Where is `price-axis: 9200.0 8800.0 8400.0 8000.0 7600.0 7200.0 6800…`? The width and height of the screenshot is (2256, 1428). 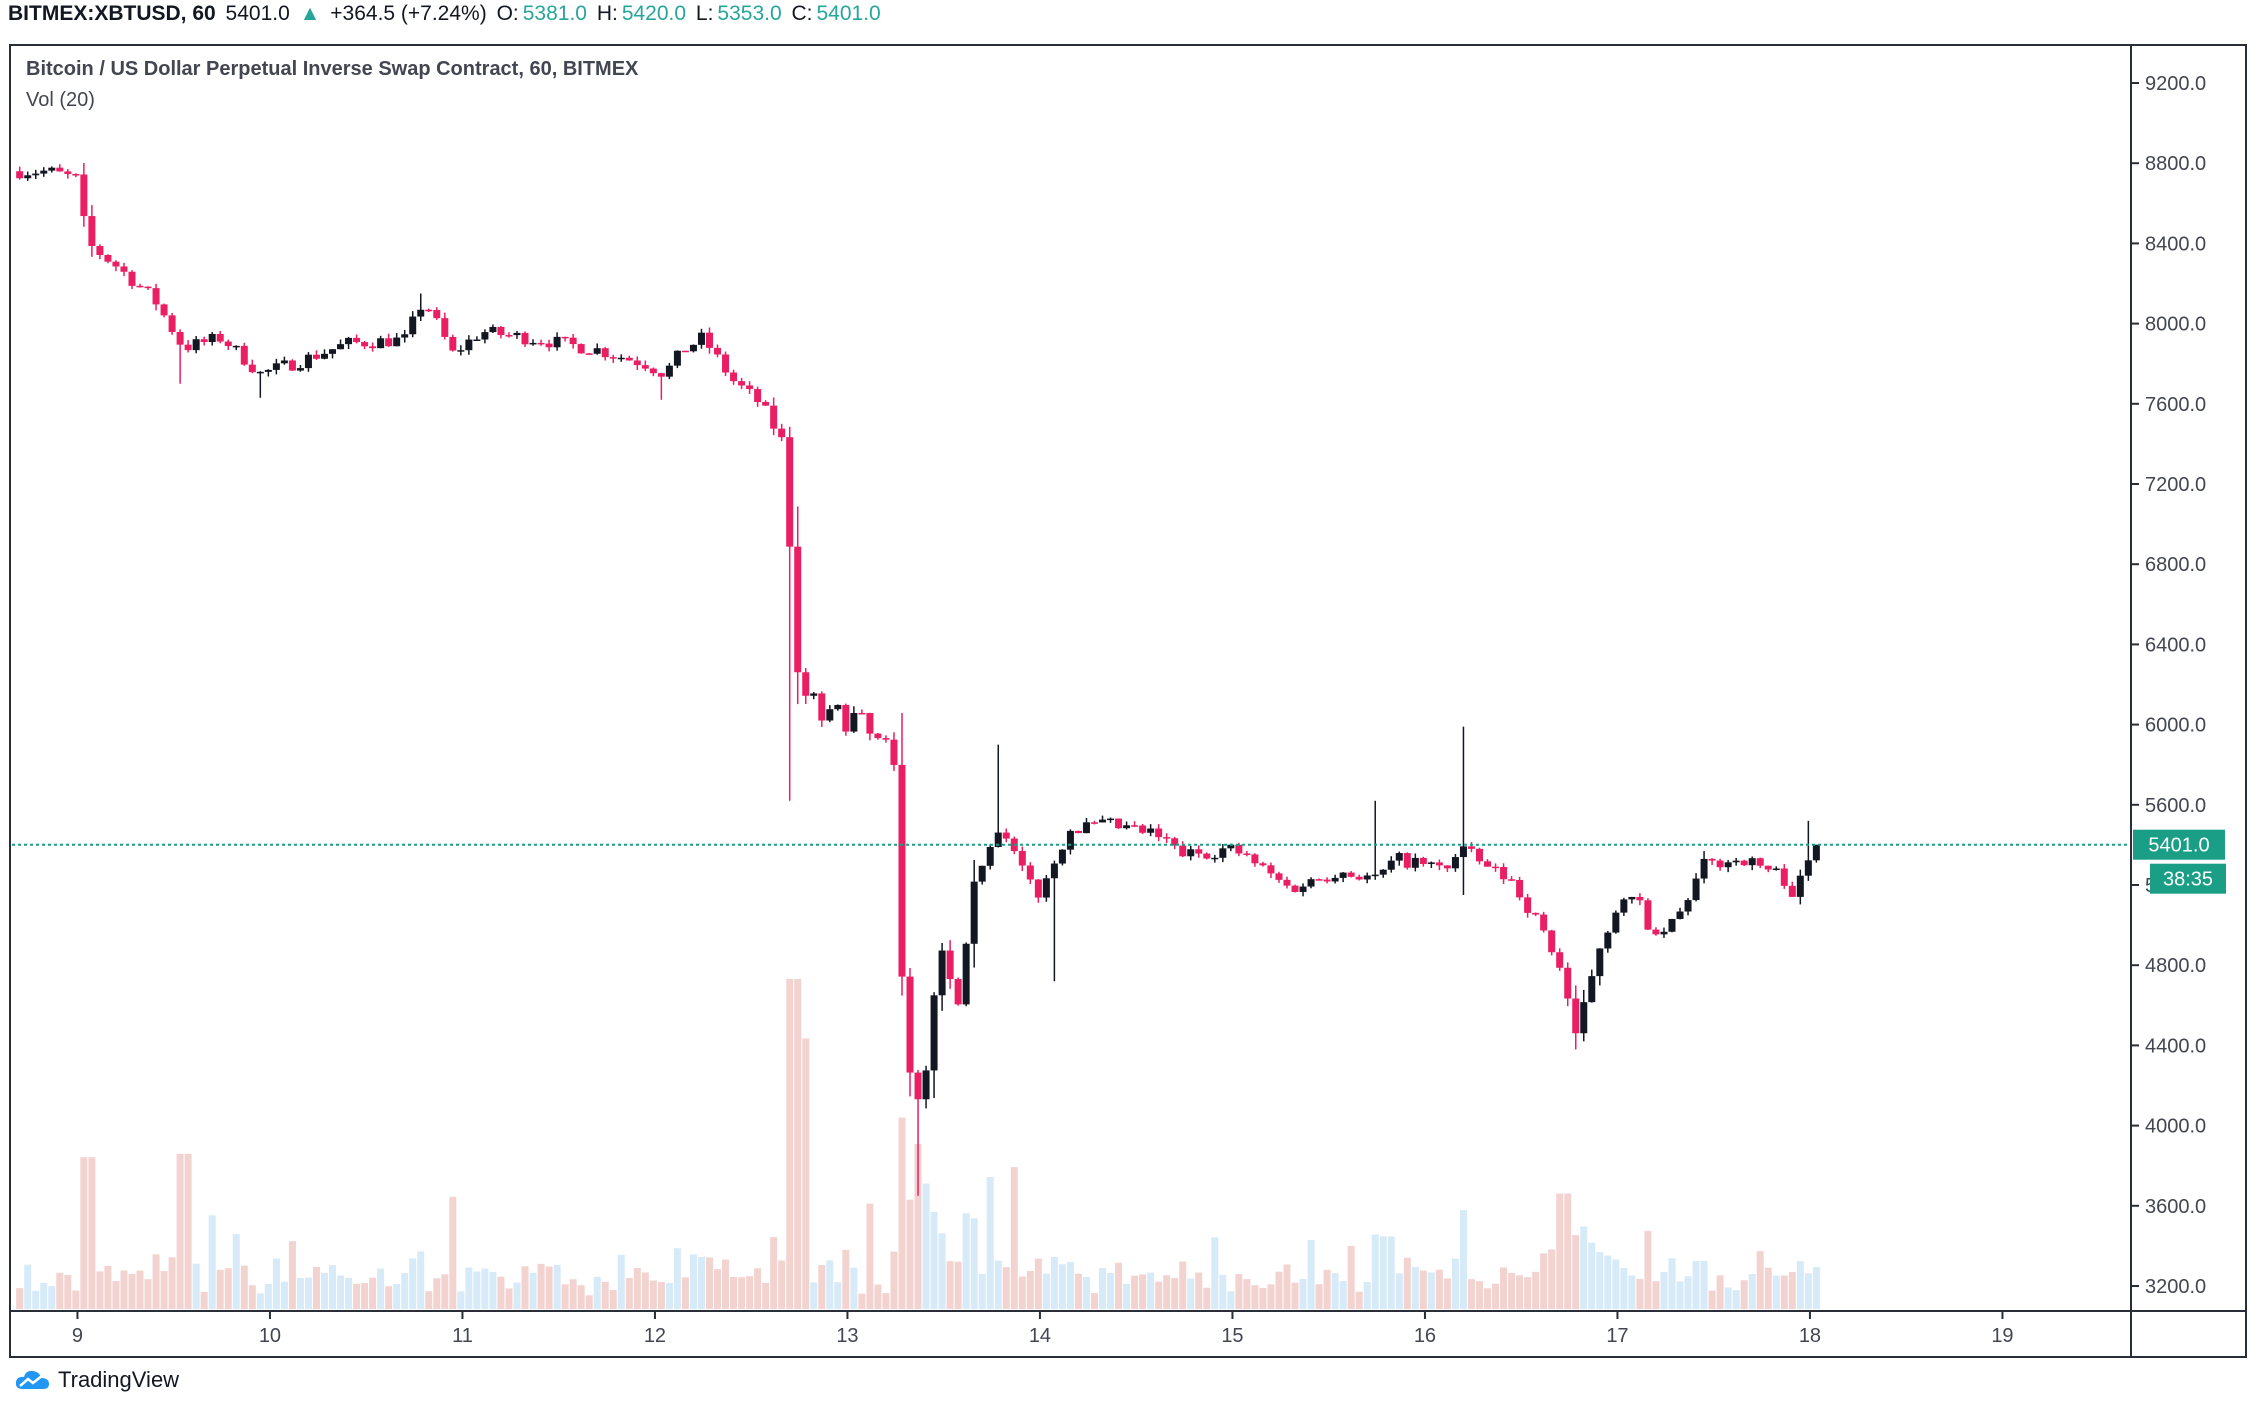
price-axis: 9200.0 8800.0 8400.0 8000.0 7600.0 7200.0 6800… is located at coordinates (2168, 685).